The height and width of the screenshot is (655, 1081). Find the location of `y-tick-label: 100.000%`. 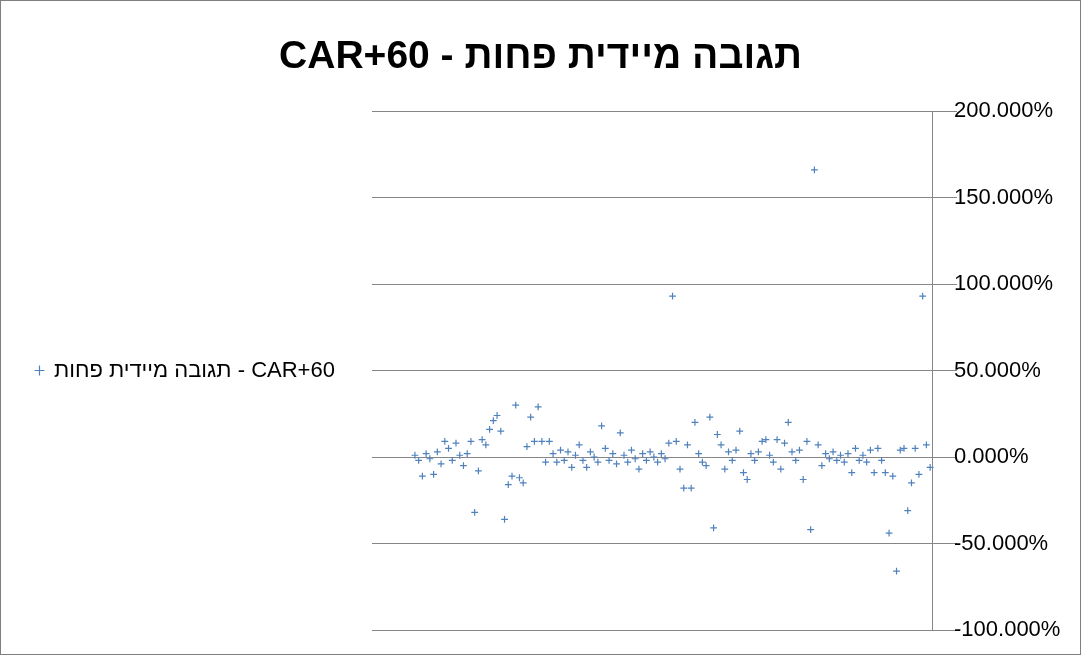

y-tick-label: 100.000% is located at coordinates (1004, 283).